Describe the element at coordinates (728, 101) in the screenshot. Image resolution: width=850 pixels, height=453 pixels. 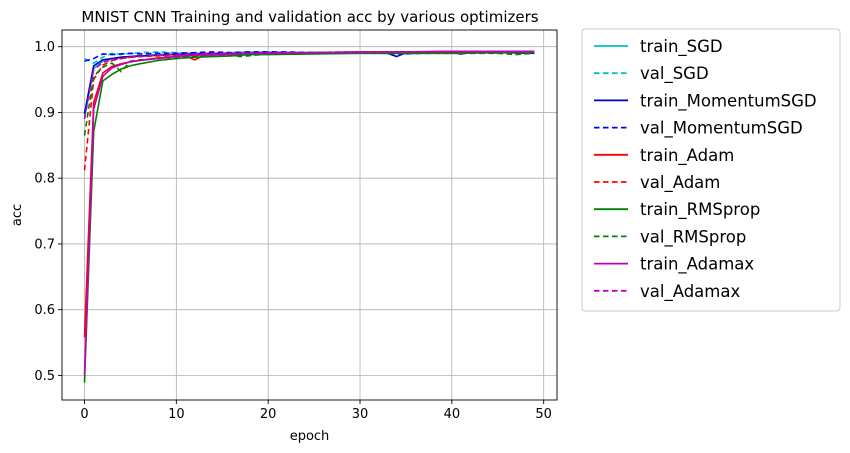
I see `legend-label-train_MomentumSGD: train_MomentumSGD` at that location.